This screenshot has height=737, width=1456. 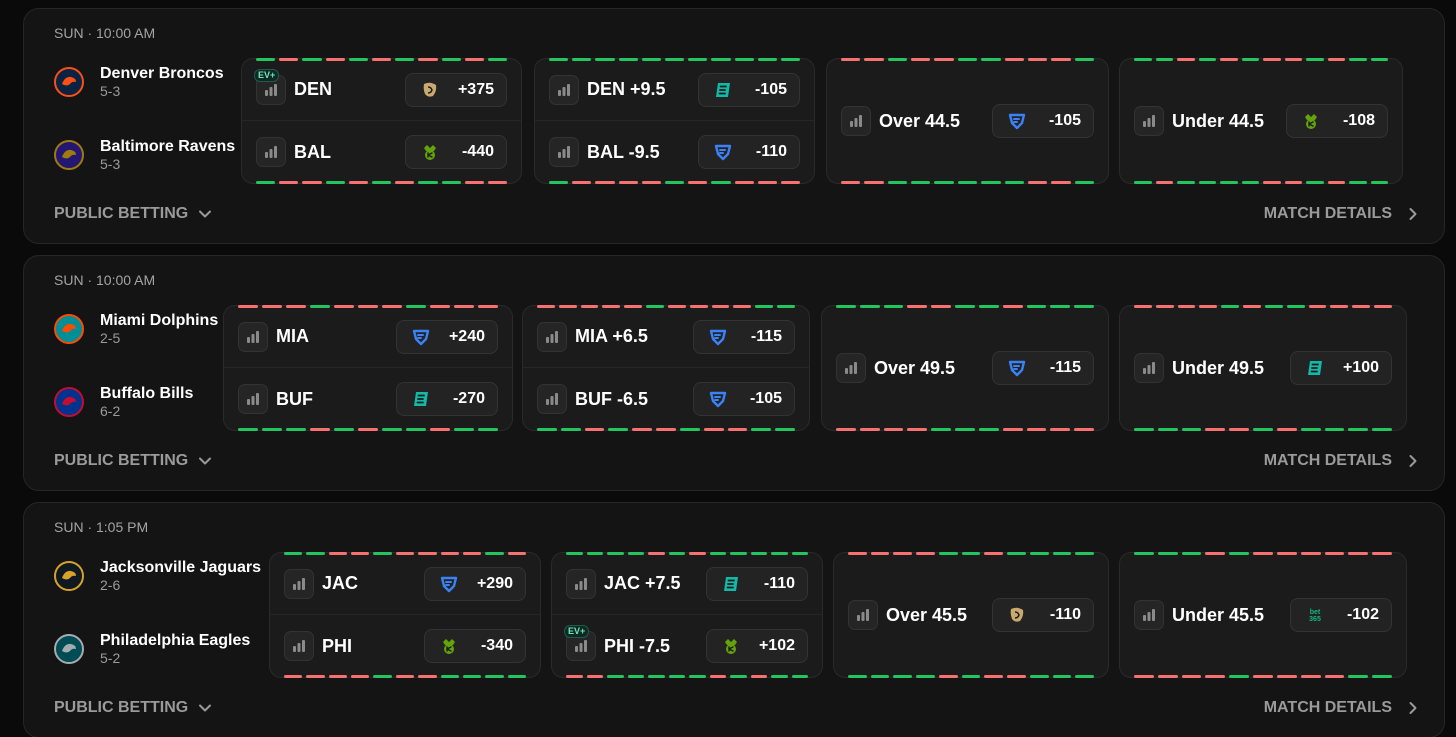 I want to click on market-row: Over 44.5 -105, so click(x=967, y=121).